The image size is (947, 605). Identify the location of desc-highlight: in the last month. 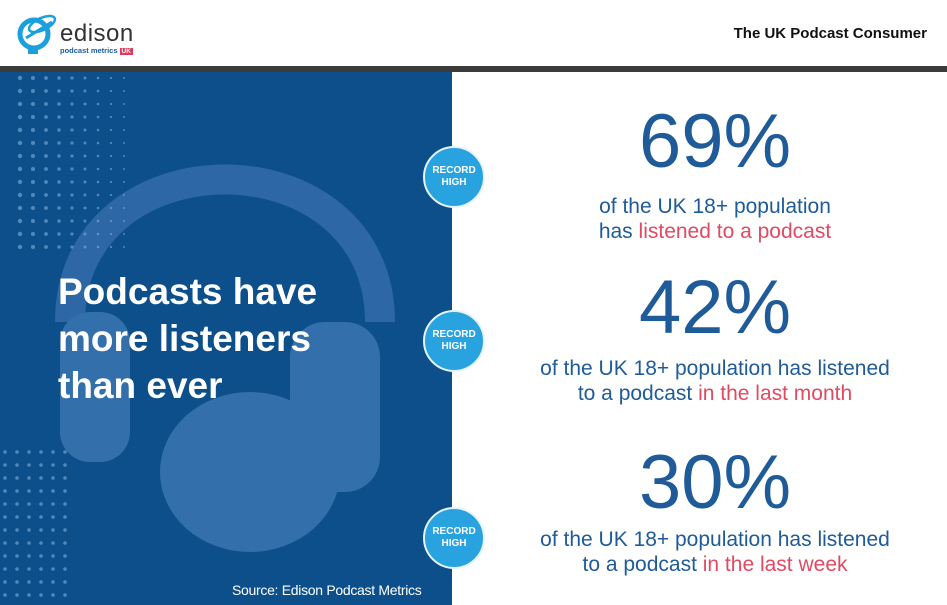
(775, 393).